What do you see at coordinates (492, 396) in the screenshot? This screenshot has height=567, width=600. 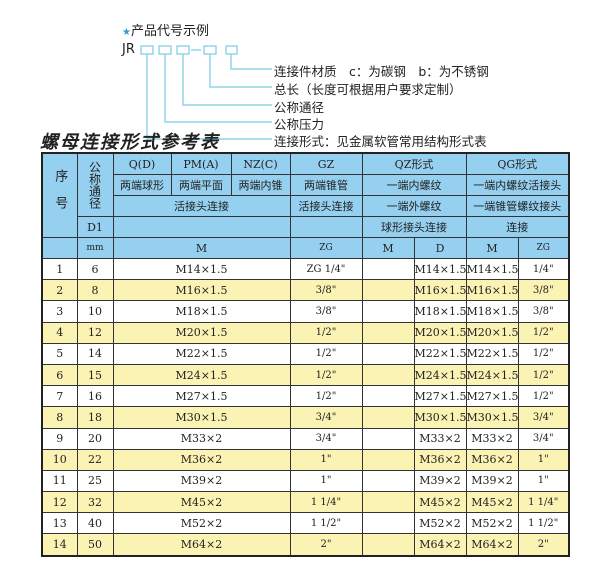 I see `cell-qg-m: M27×1.5` at bounding box center [492, 396].